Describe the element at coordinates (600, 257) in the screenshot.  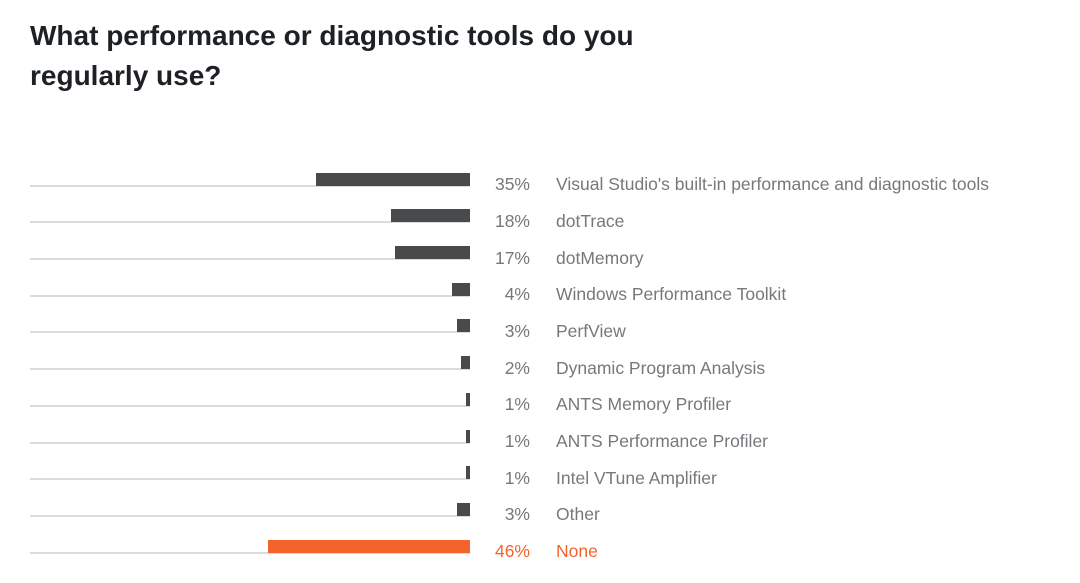
I see `bar-category-label: dotMemory` at that location.